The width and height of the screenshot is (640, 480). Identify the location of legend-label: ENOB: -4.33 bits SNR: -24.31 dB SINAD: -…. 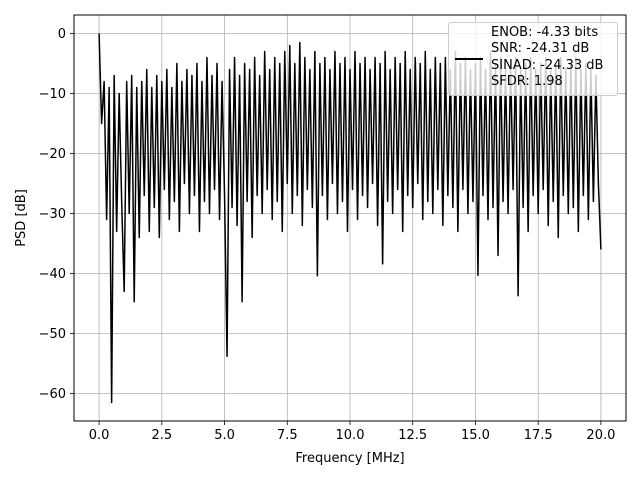
(547, 57).